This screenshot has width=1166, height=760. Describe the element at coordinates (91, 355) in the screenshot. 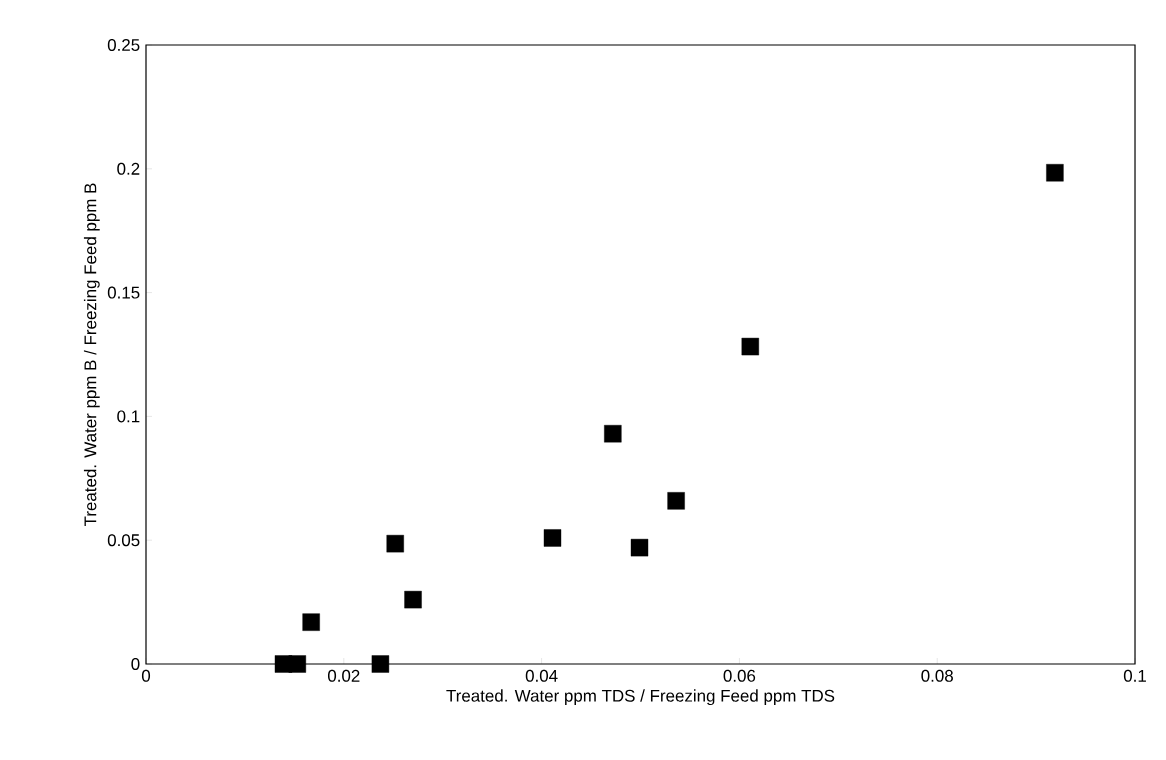

I see `y-axis-title: Treated. Water ppm B / Freezing Feed ppm B` at that location.